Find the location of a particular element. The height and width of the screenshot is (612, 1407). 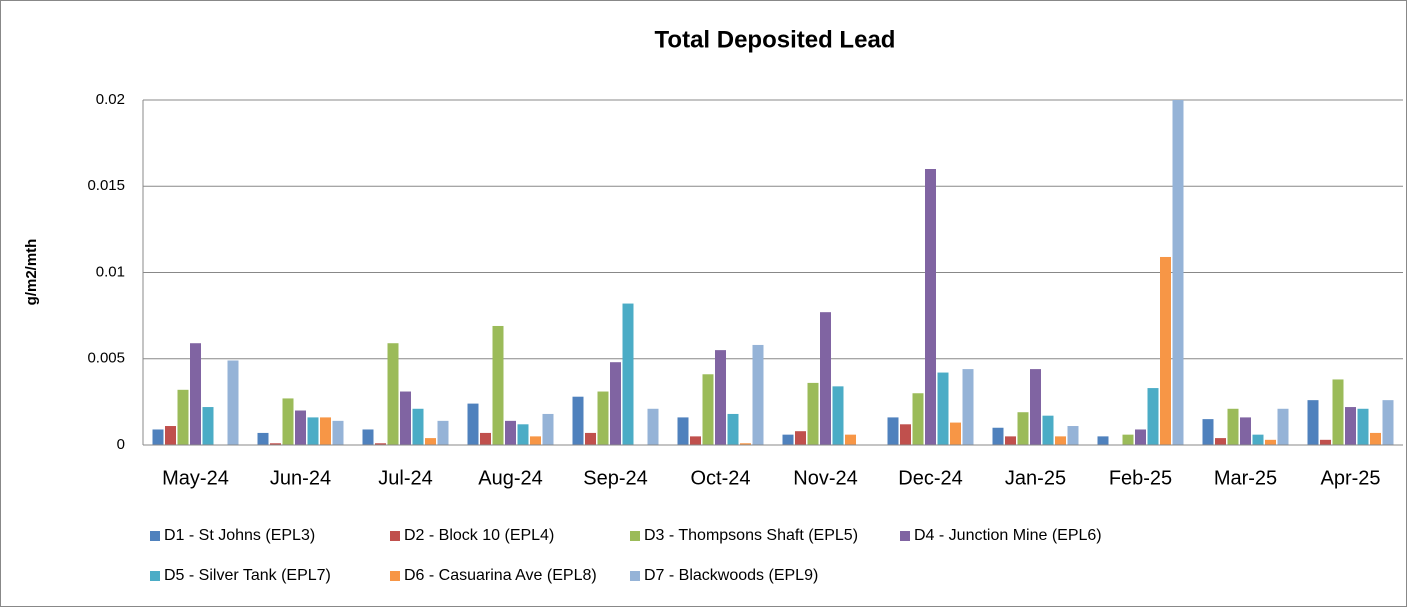

x-tick-label: Oct-24 is located at coordinates (720, 478).